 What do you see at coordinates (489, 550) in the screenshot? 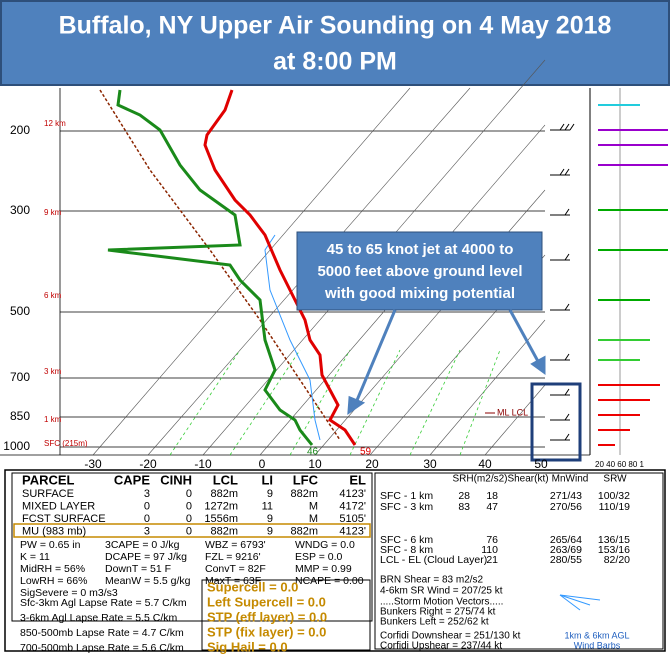
I see `kinematic-cell: 110` at bounding box center [489, 550].